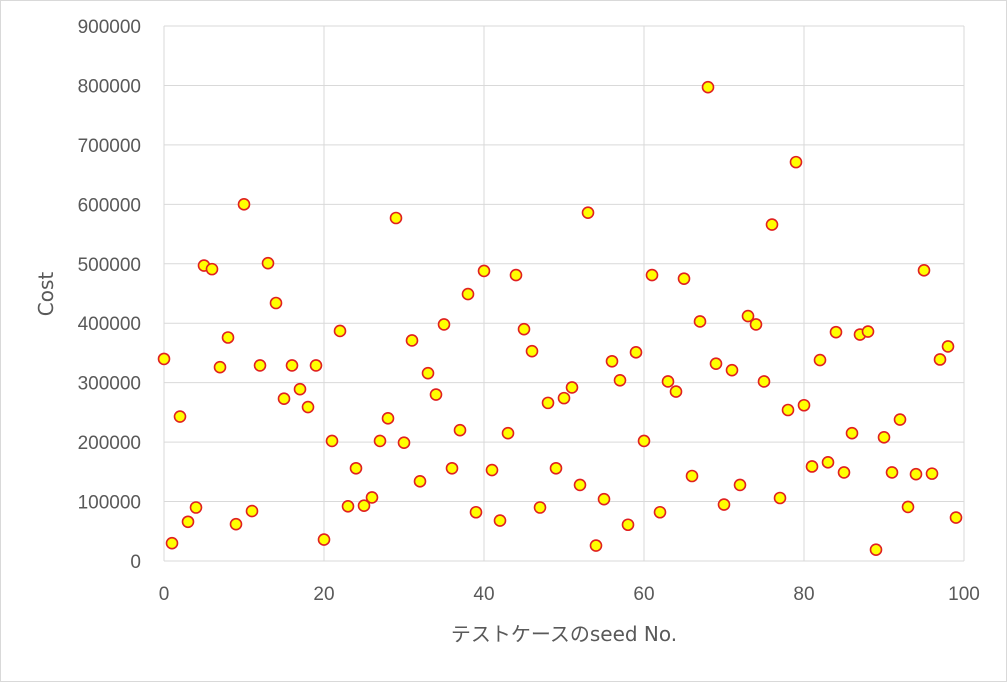 The image size is (1007, 682). What do you see at coordinates (135, 562) in the screenshot?
I see `y-tick-label: 0` at bounding box center [135, 562].